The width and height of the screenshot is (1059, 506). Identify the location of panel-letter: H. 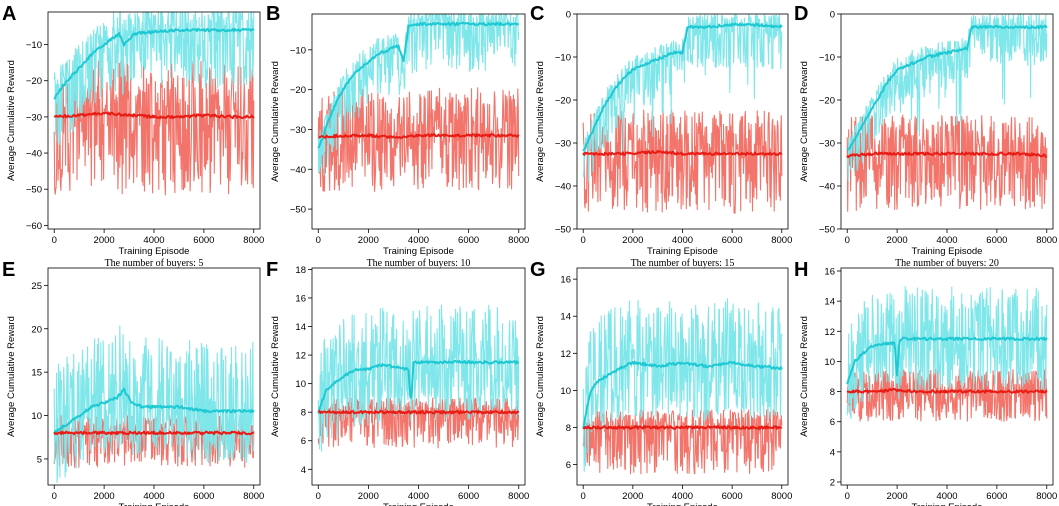
(801, 270).